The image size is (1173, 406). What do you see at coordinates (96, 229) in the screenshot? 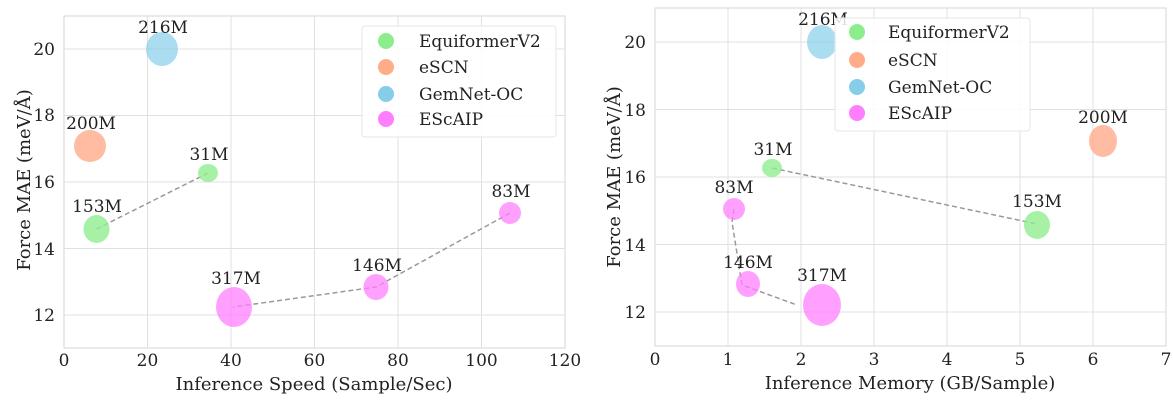
I see `left-point-equiformerv2-153m` at bounding box center [96, 229].